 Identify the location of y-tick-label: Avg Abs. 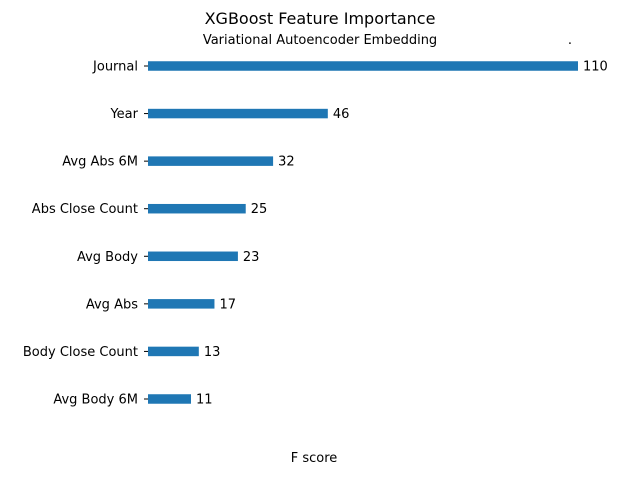
(112, 304).